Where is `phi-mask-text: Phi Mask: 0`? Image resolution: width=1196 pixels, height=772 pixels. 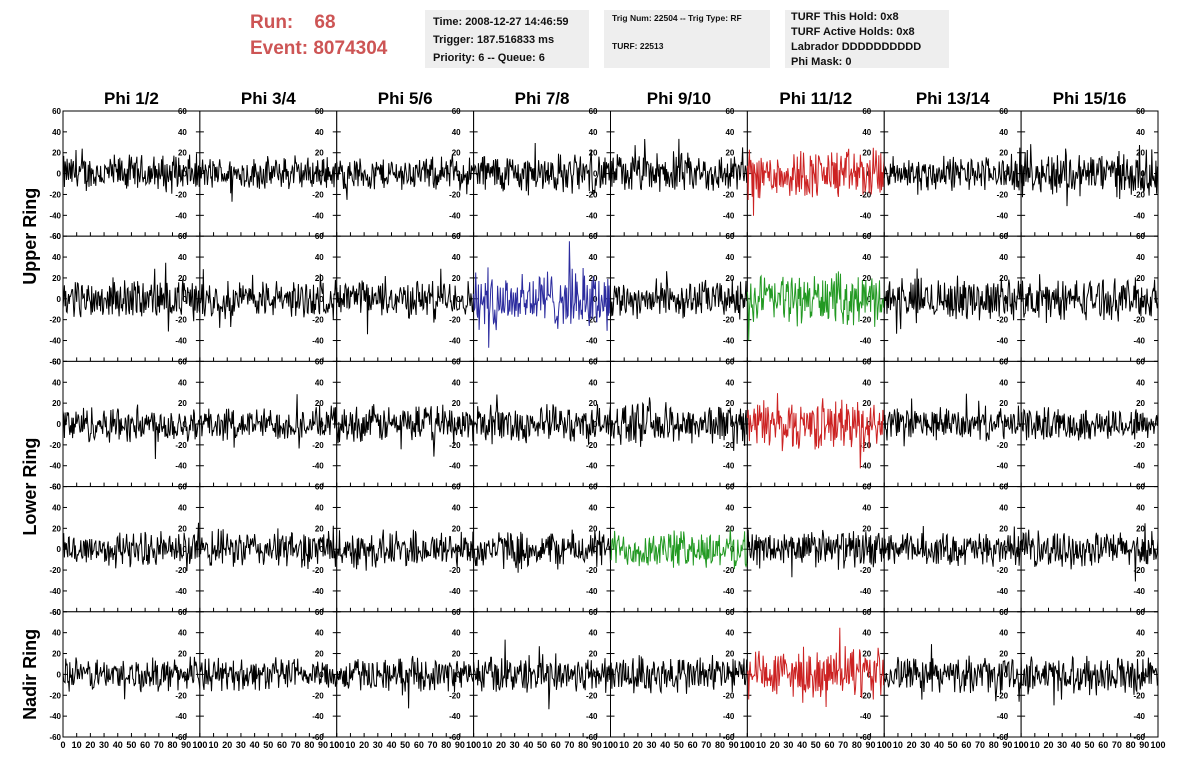
phi-mask-text: Phi Mask: 0 is located at coordinates (821, 62).